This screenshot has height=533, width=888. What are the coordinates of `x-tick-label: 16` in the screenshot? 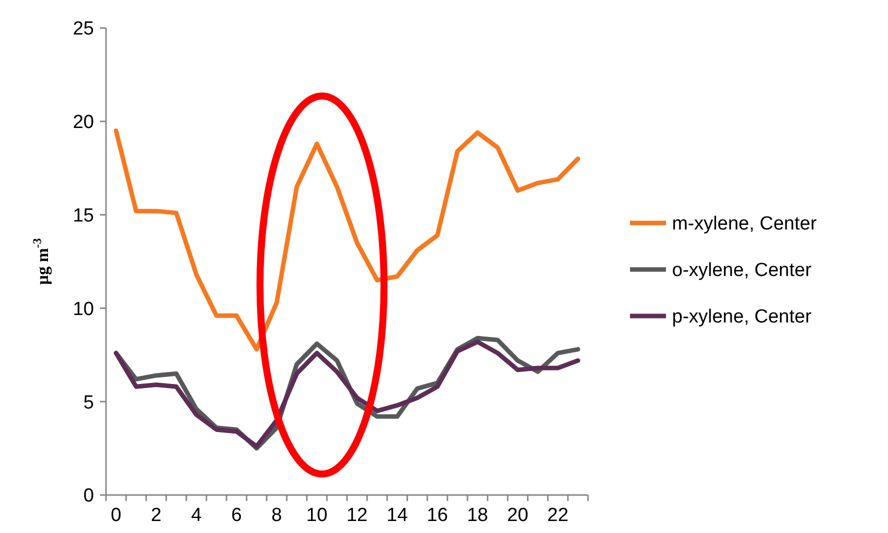 It's located at (437, 515).